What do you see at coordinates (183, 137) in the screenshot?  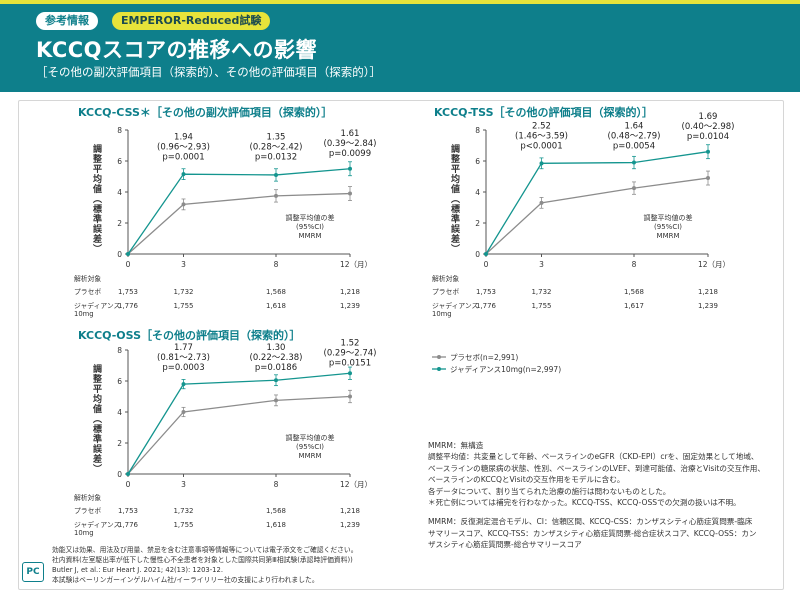 I see `difference-annotation: 1.94` at bounding box center [183, 137].